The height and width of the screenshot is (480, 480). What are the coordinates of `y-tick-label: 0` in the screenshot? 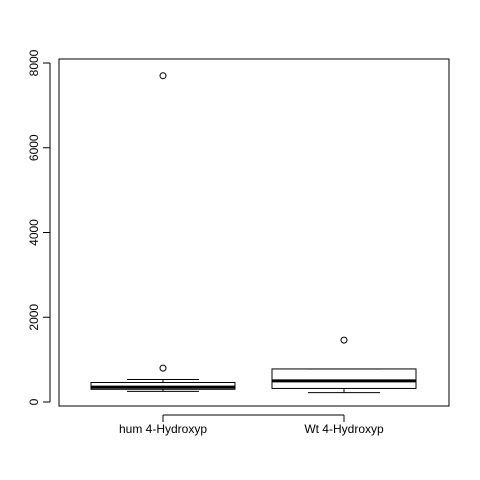 It's located at (34, 401).